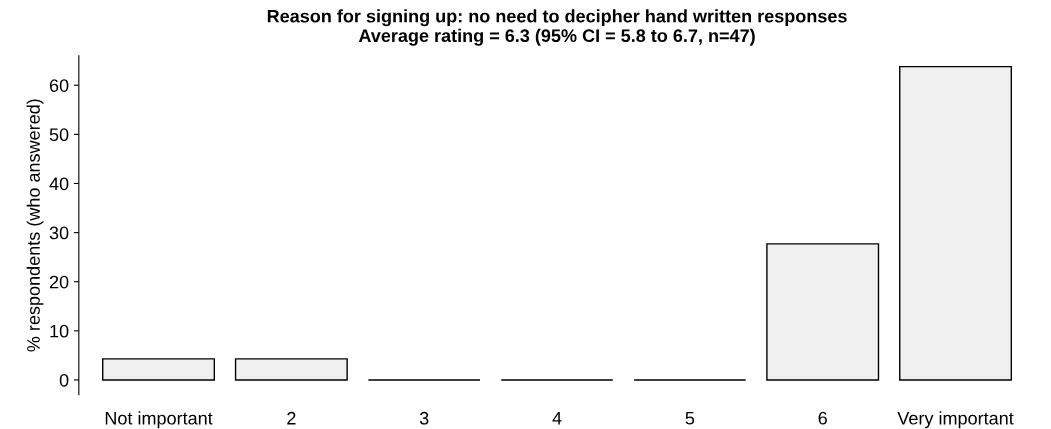 This screenshot has height=429, width=1051. I want to click on y-tick-label: 0, so click(64, 380).